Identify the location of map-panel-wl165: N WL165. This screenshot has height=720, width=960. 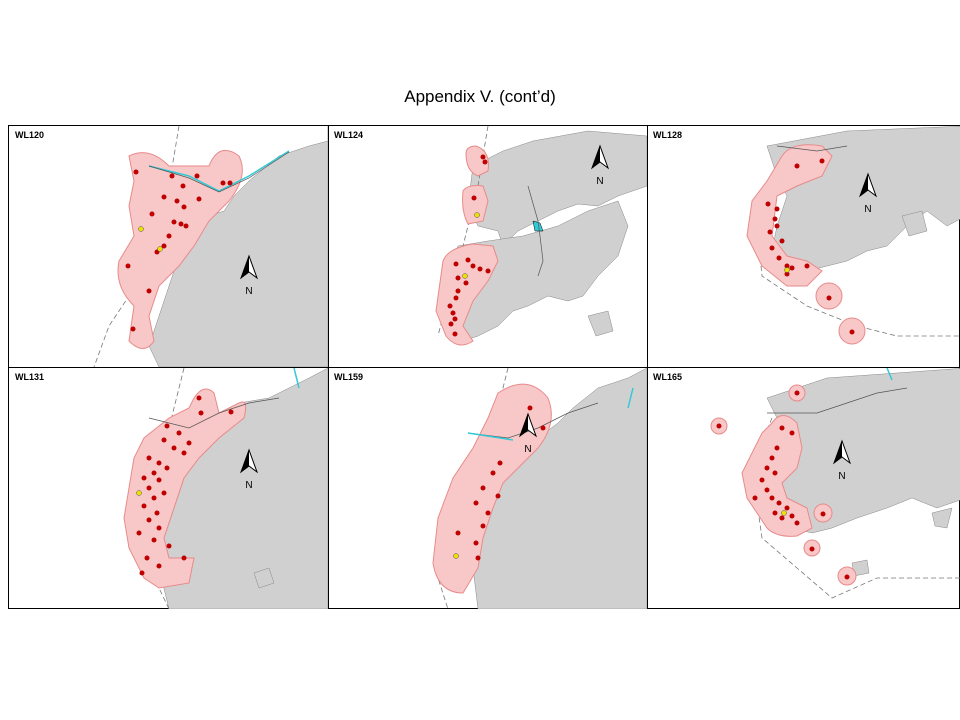
(803, 488).